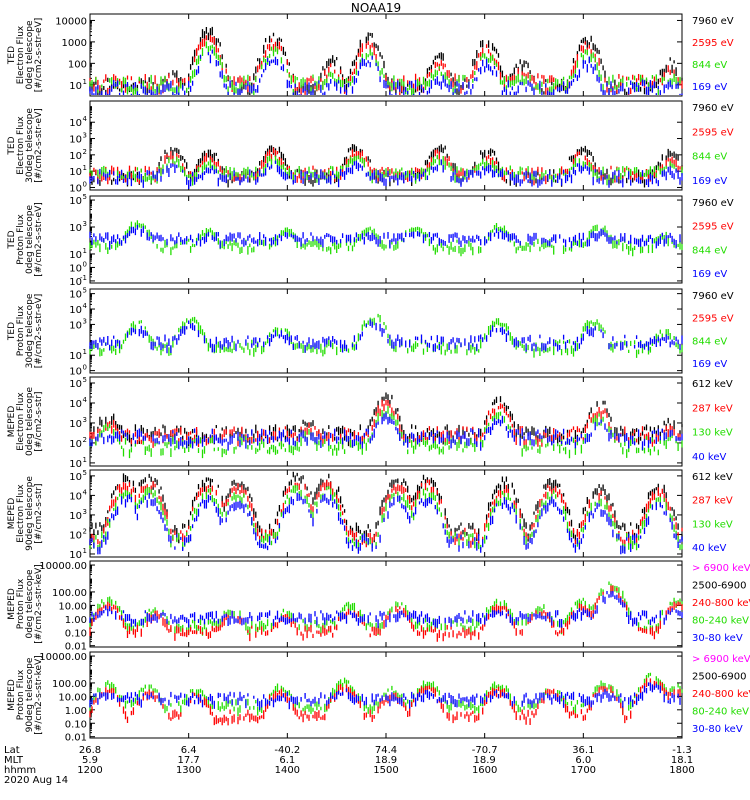 The height and width of the screenshot is (800, 750). Describe the element at coordinates (712, 384) in the screenshot. I see `legend-entry: 612 keV` at that location.